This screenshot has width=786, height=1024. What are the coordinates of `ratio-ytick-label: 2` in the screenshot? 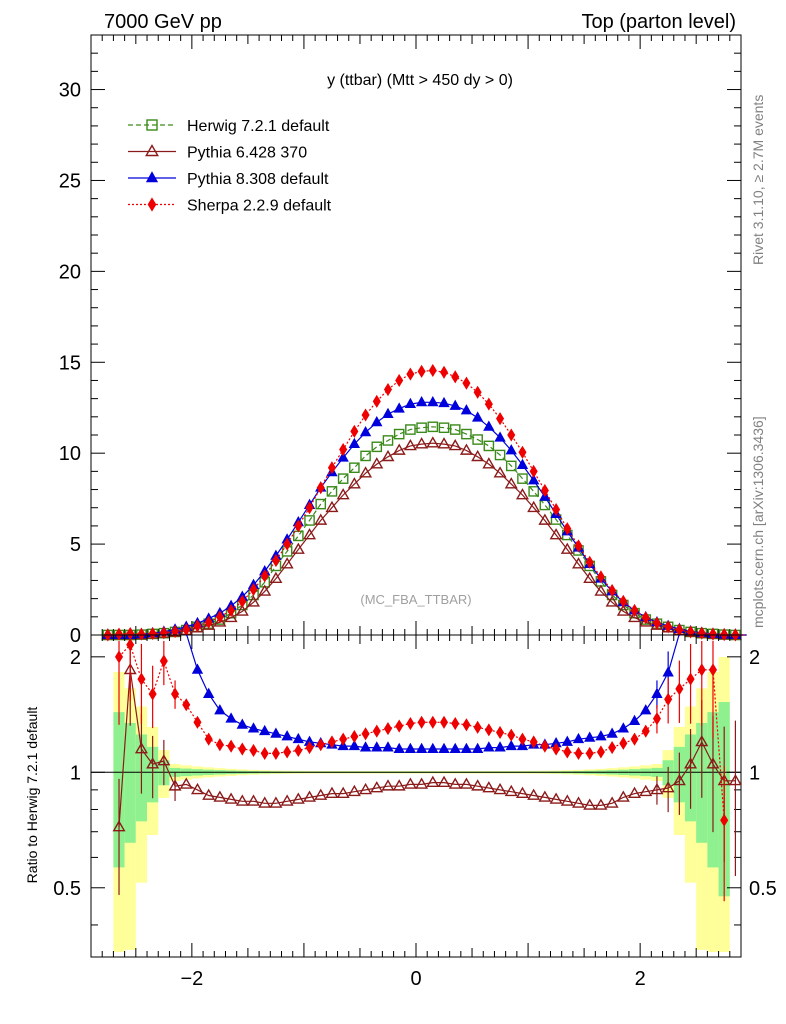 It's located at (75, 658).